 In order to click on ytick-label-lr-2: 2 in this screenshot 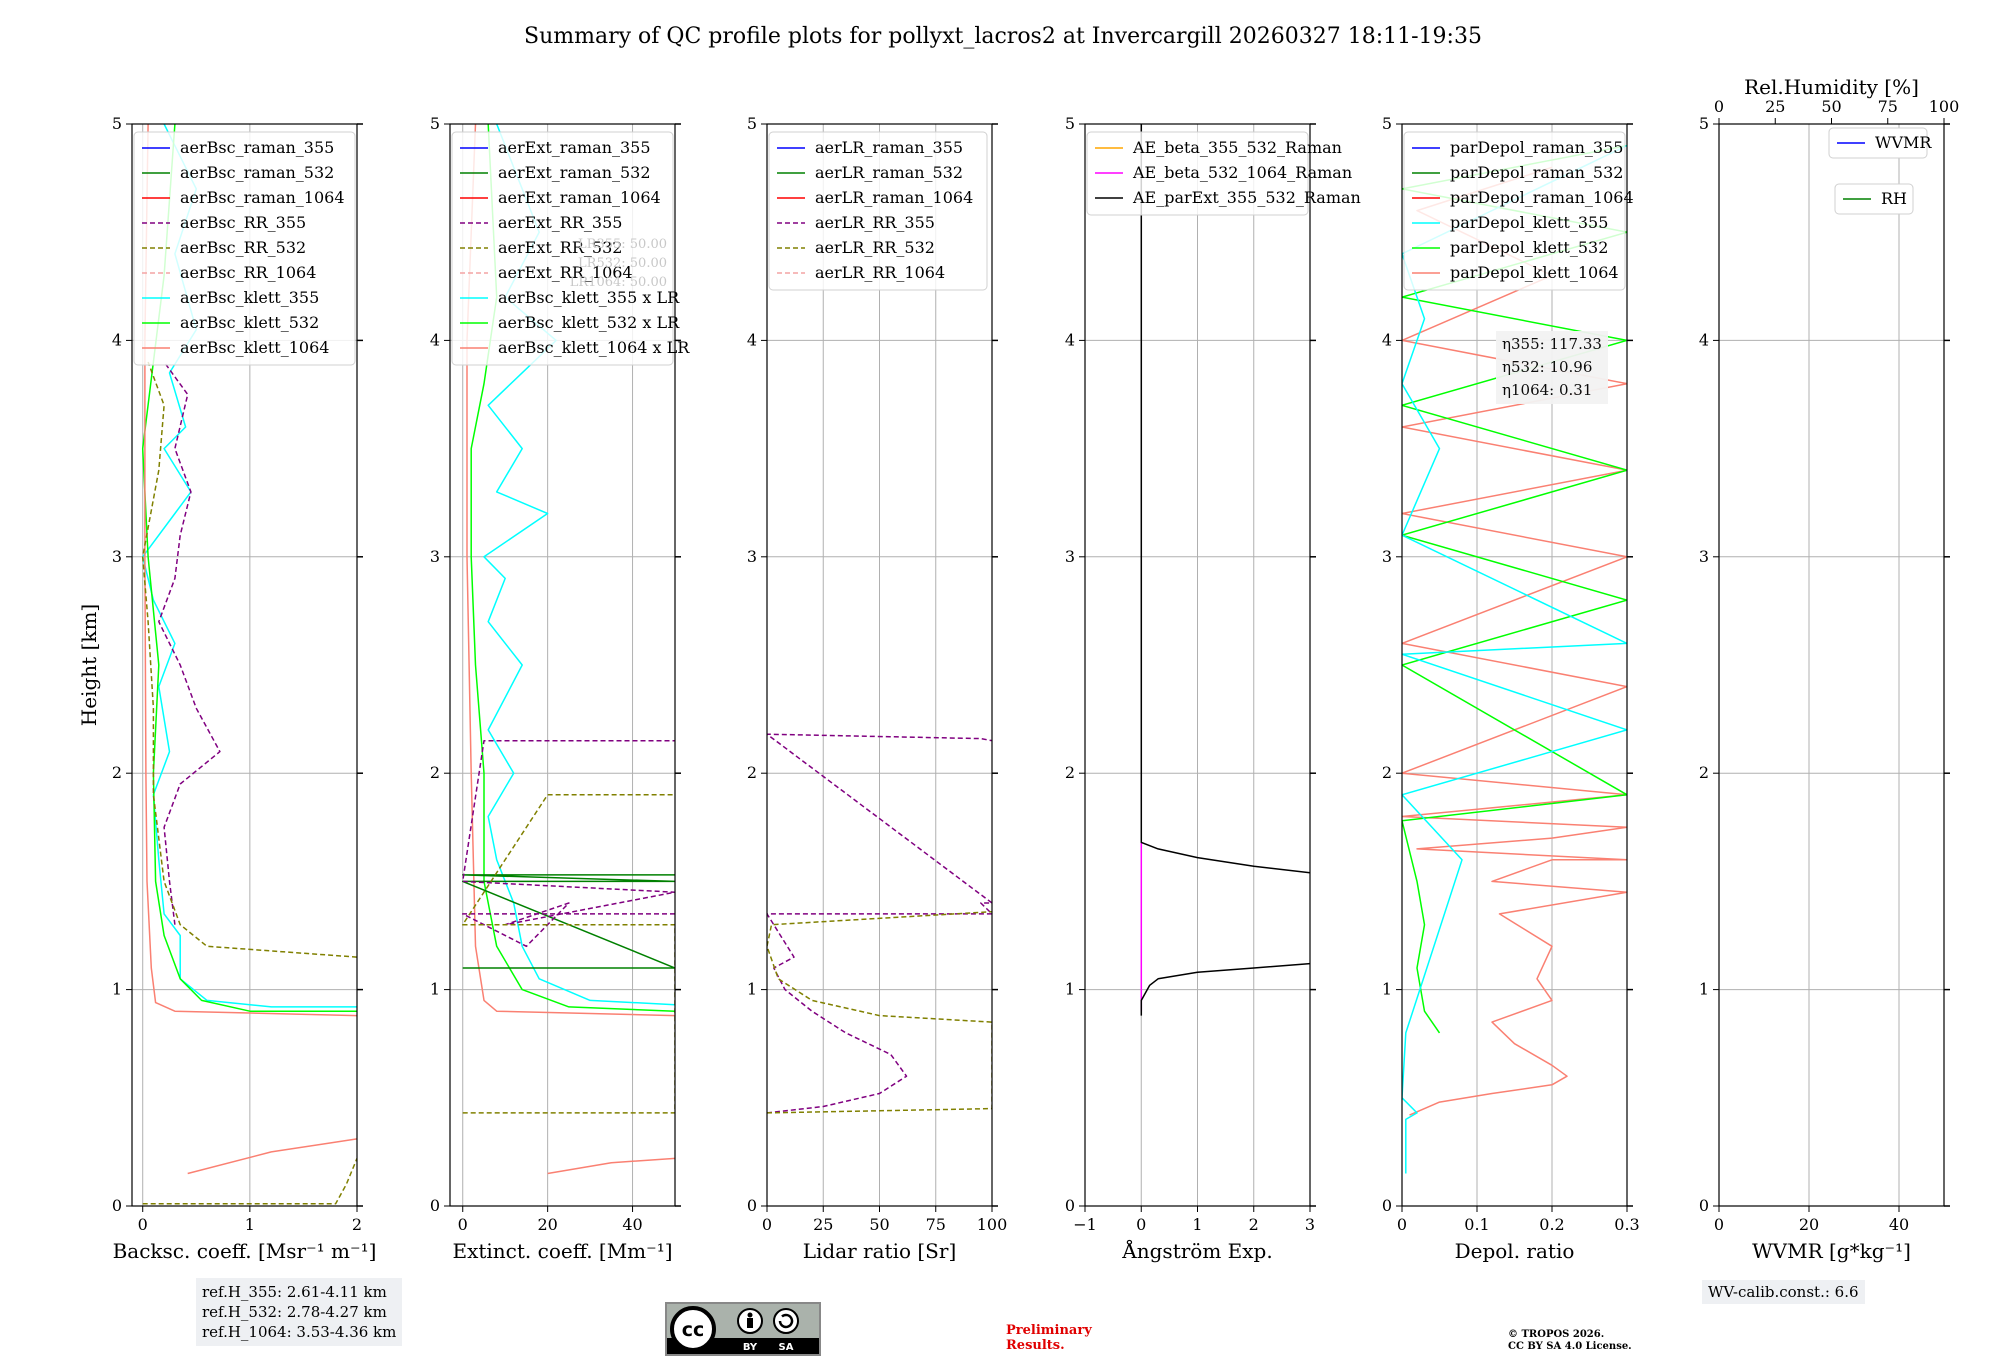, I will do `click(752, 772)`.